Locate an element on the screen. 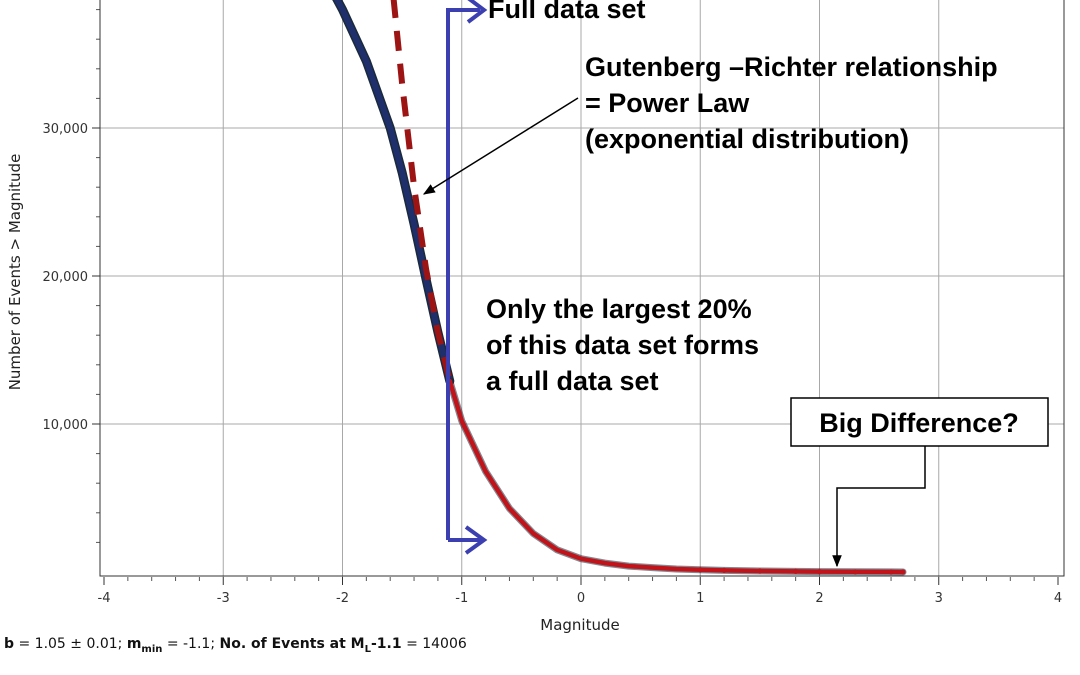  events-label: No. of Events at ML-1.1 is located at coordinates (310, 645).